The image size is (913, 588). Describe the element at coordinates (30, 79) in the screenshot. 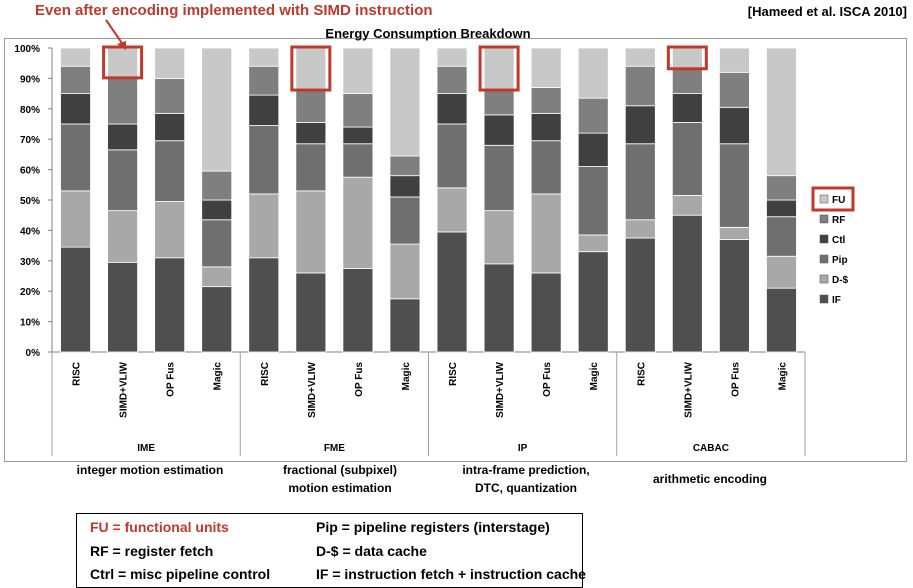

I see `y-tick-label: 90%` at that location.